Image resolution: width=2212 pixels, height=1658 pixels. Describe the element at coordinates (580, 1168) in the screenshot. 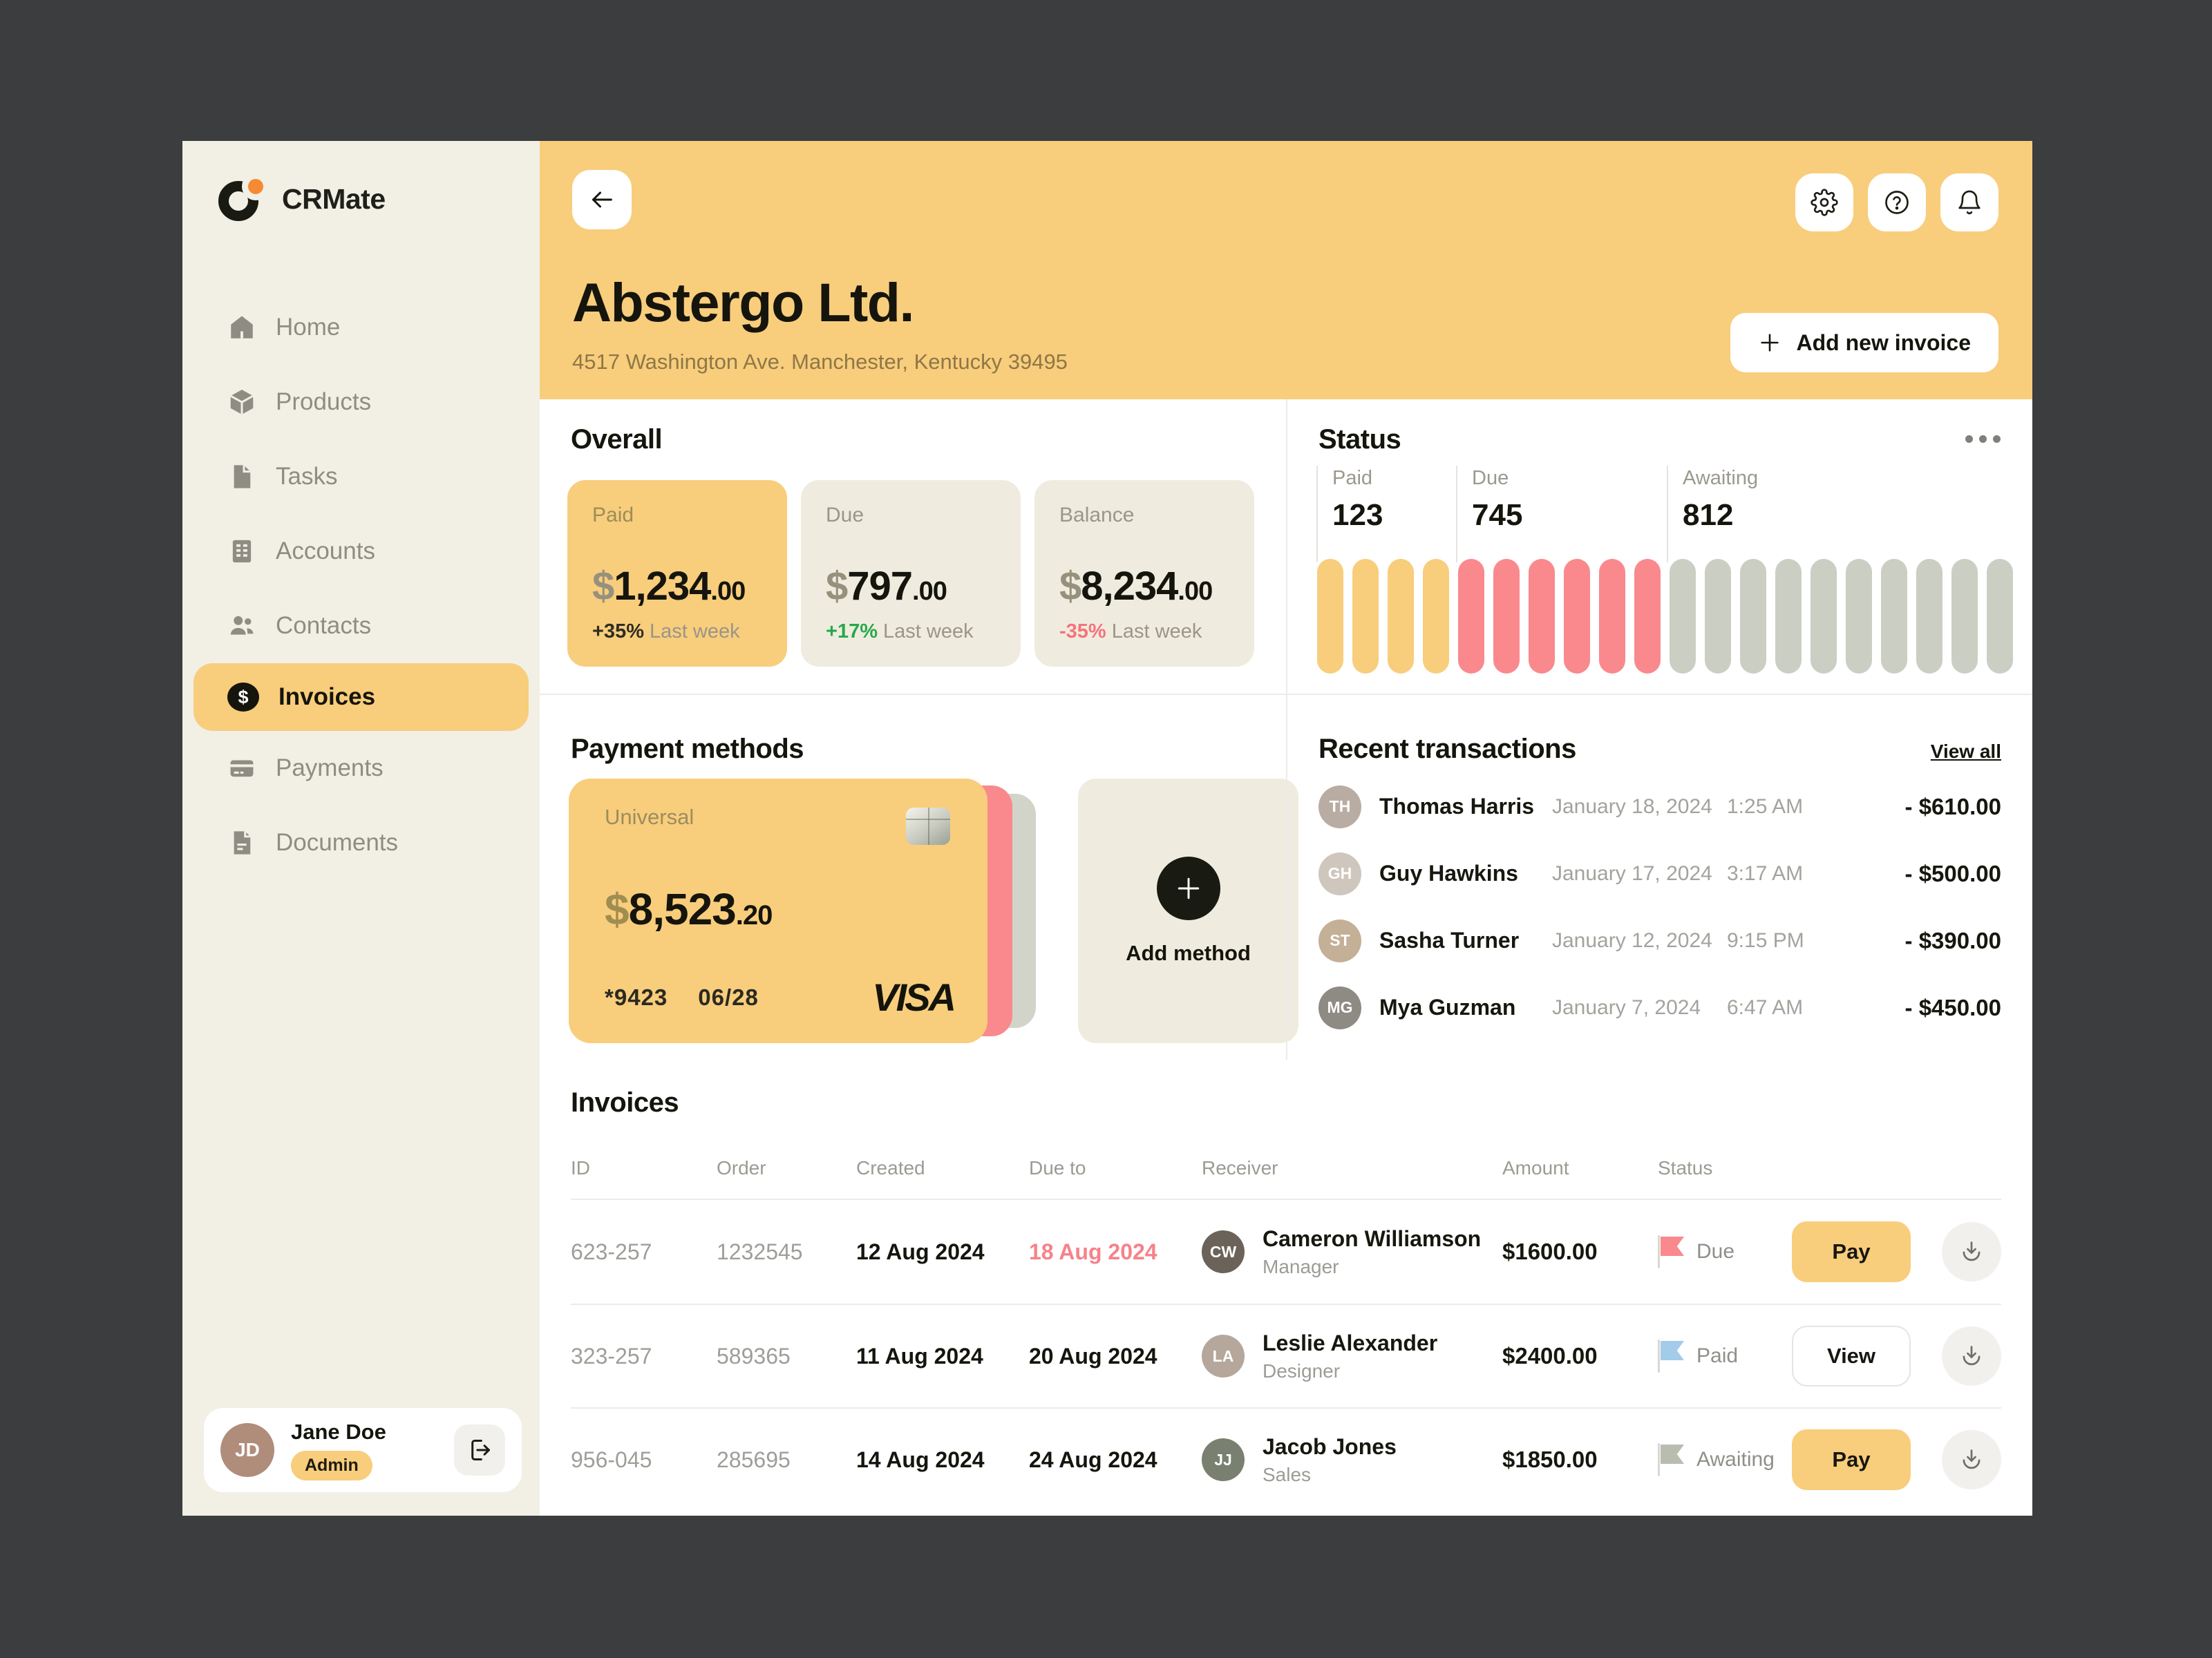

I see `column-header-id: ID` at that location.